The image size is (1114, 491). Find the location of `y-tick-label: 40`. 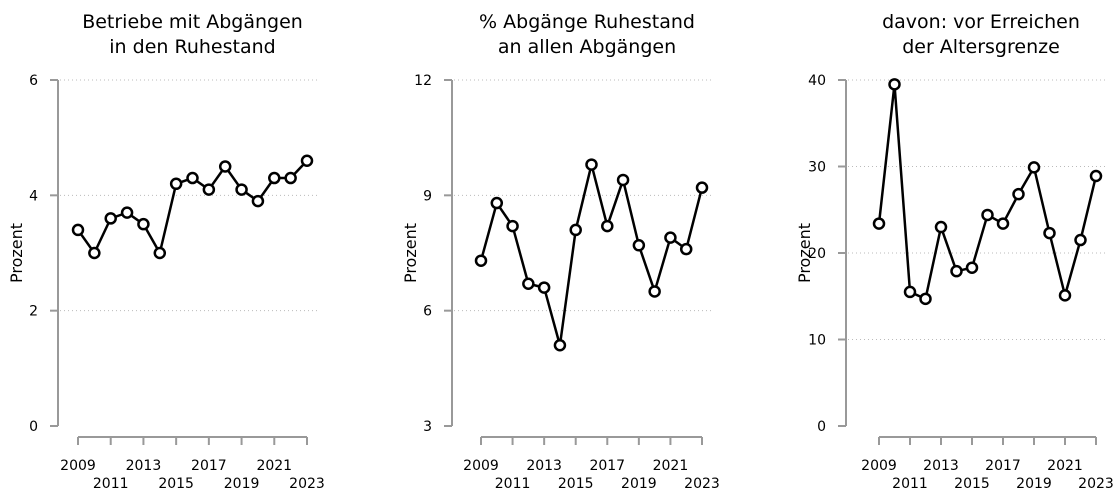

y-tick-label: 40 is located at coordinates (817, 81).